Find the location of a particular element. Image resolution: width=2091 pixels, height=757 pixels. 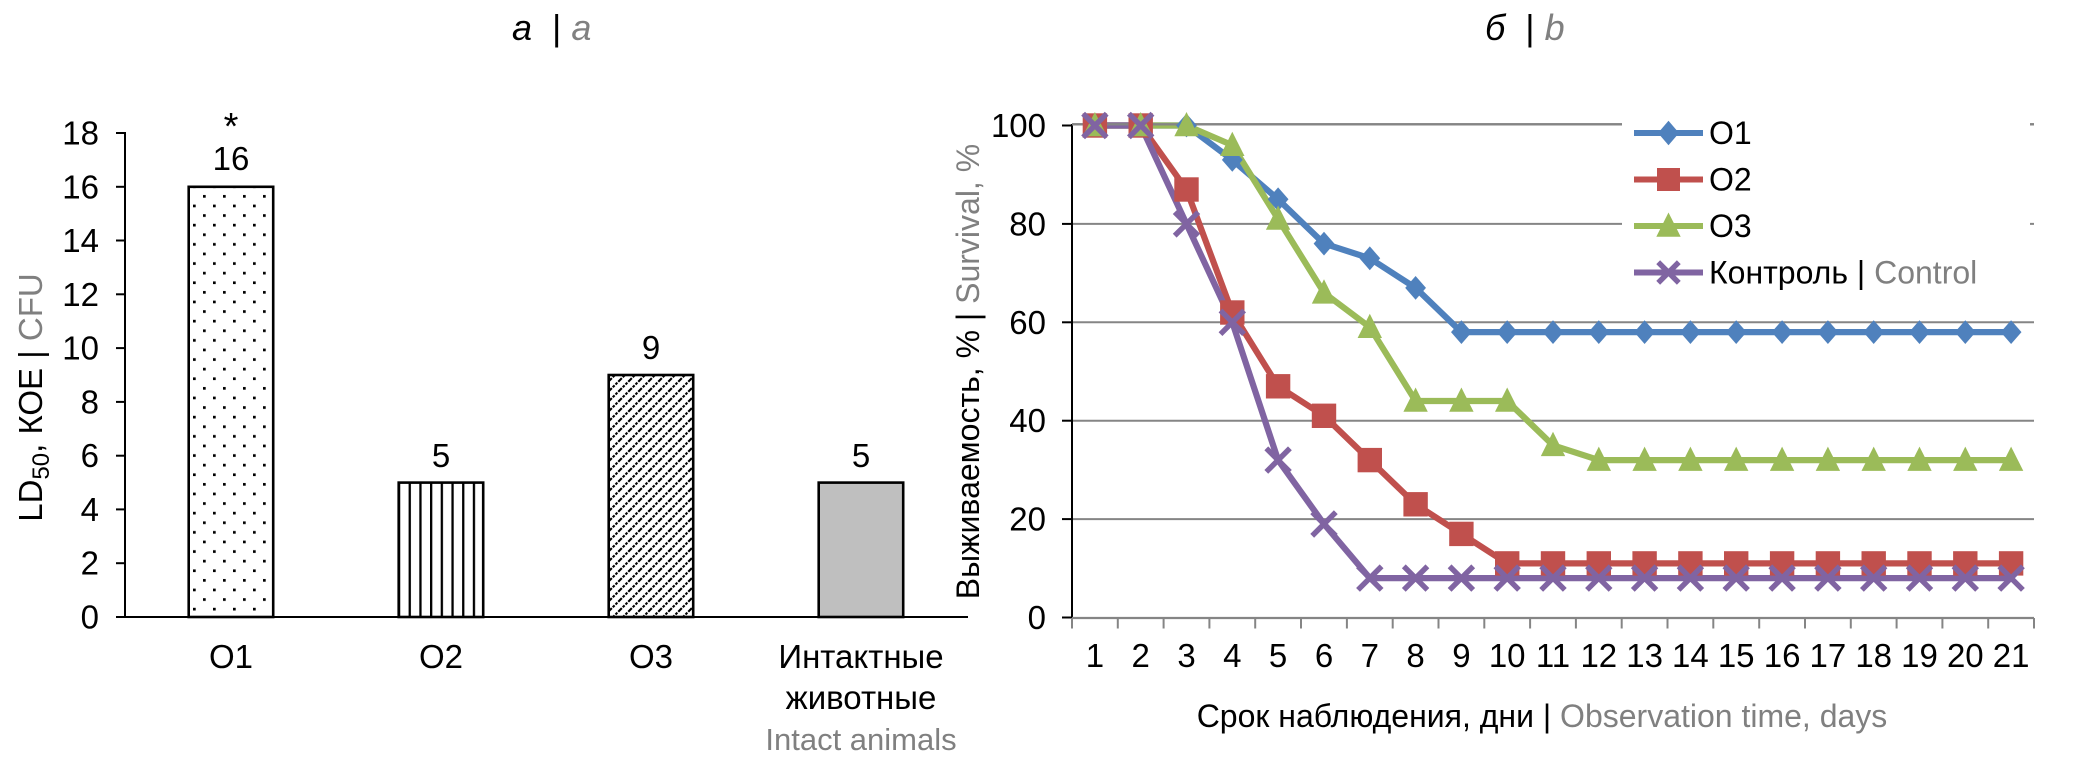

svg-text: 7 is located at coordinates (1370, 655).